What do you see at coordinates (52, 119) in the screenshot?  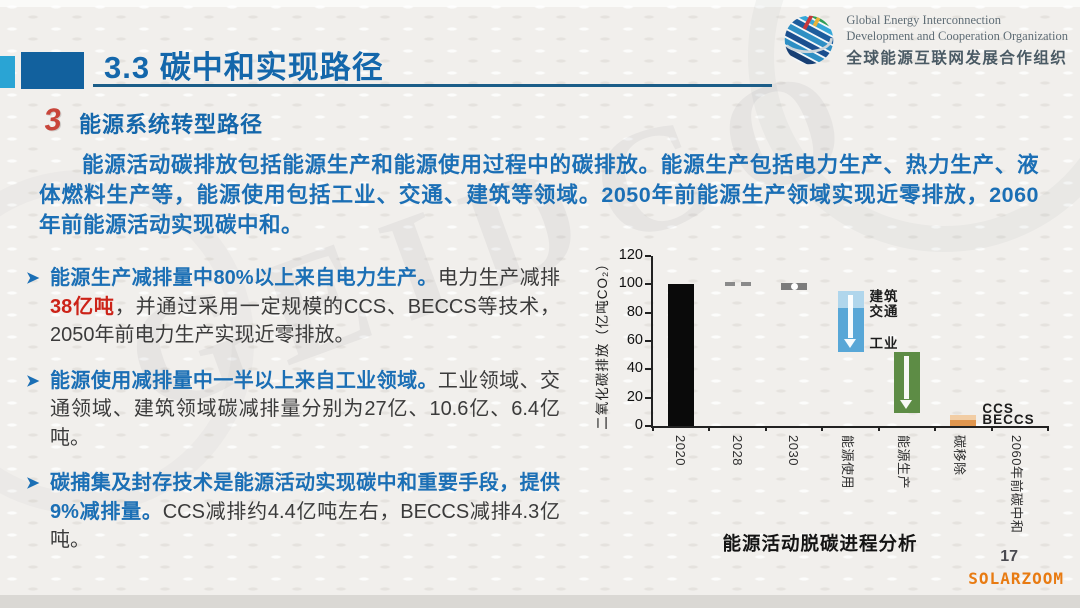 I see `section-number: 3` at bounding box center [52, 119].